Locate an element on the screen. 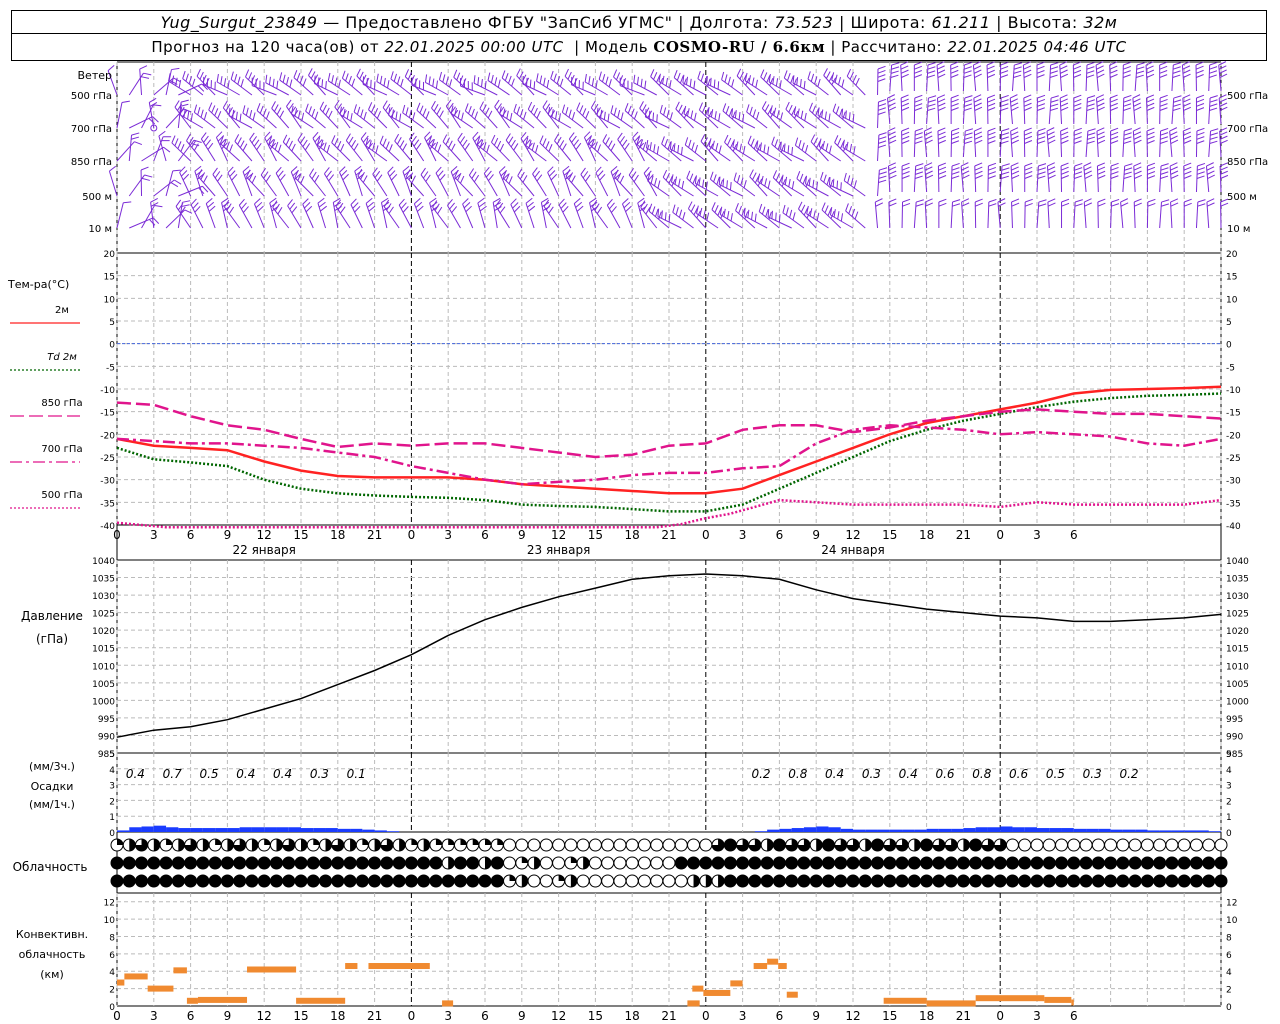  temp-tick-right: -20 is located at coordinates (1233, 436).